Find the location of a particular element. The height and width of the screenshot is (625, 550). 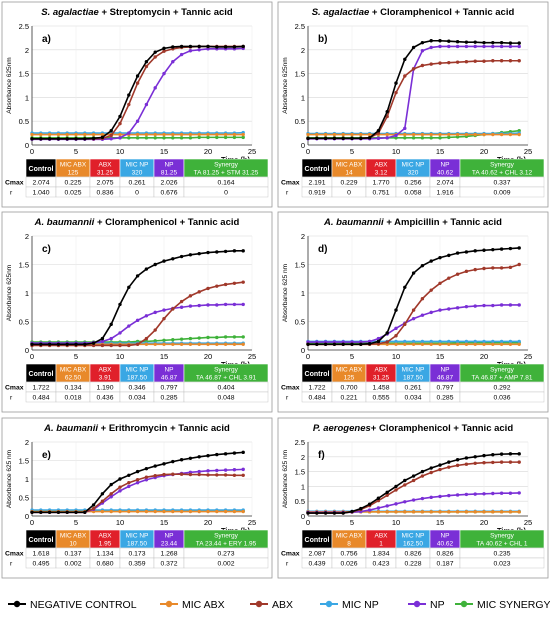

legend-marker-mic_np is located at coordinates (329, 604).